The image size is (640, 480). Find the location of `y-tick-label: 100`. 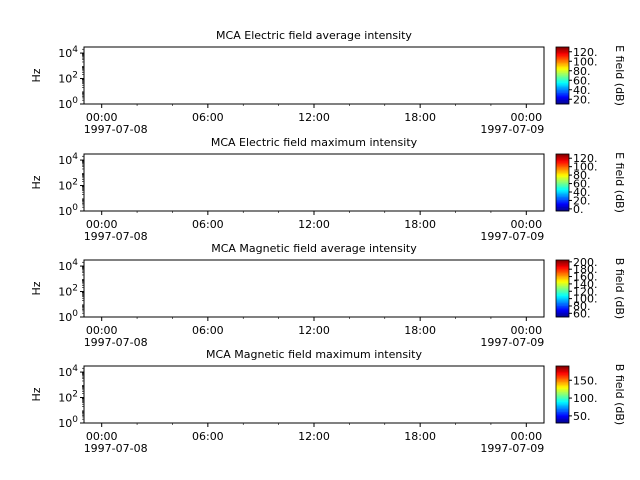

y-tick-label: 100 is located at coordinates (68, 210).